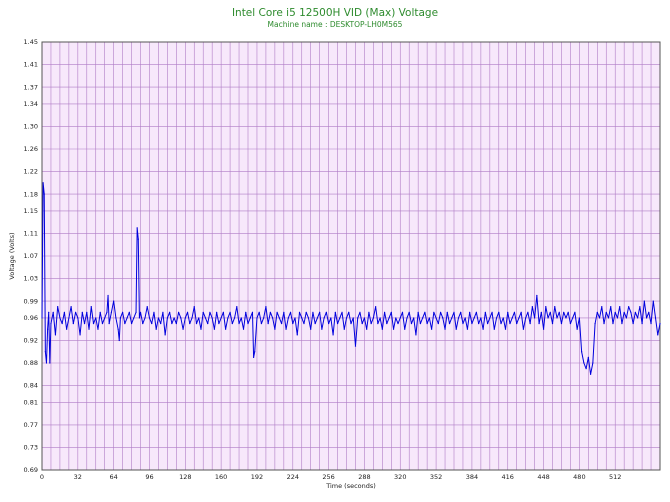  What do you see at coordinates (472, 477) in the screenshot?
I see `x-tick-label: 384` at bounding box center [472, 477].